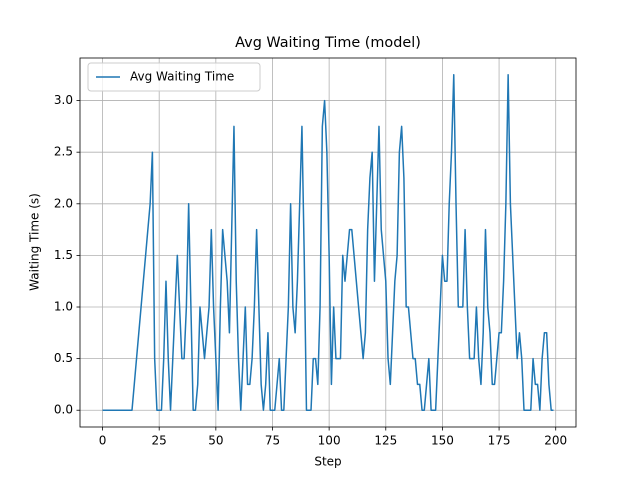 This screenshot has width=640, height=480. What do you see at coordinates (329, 441) in the screenshot?
I see `x-tick-label: 100` at bounding box center [329, 441].